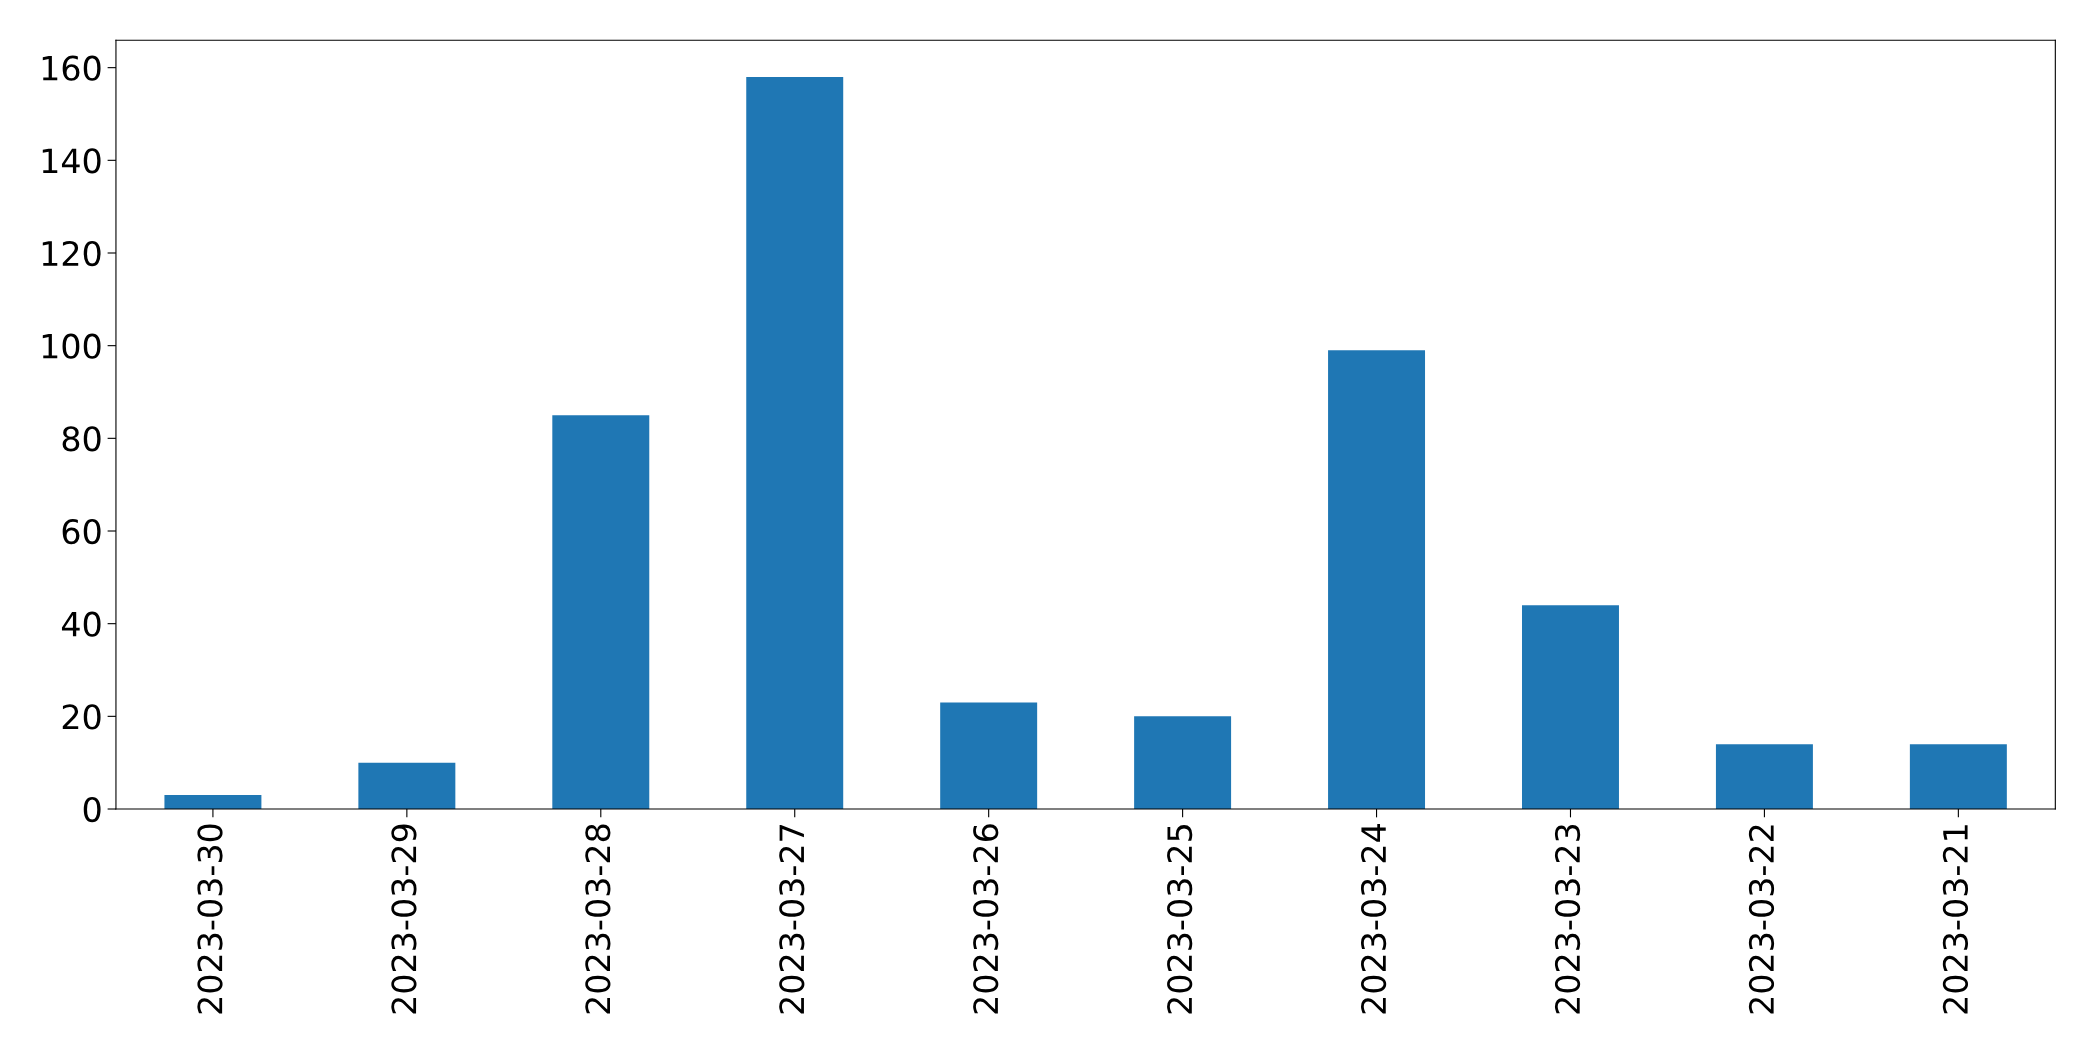 The width and height of the screenshot is (2093, 1061). I want to click on x-tick-label: 2023-03-27, so click(792, 919).